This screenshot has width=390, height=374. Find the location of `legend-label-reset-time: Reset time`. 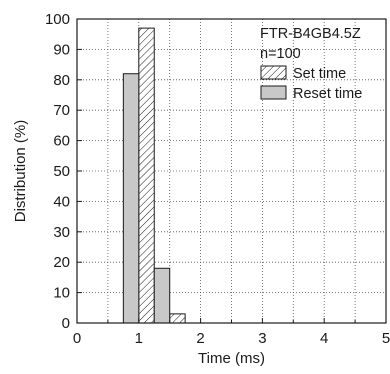

legend-label-reset-time: Reset time is located at coordinates (327, 94).